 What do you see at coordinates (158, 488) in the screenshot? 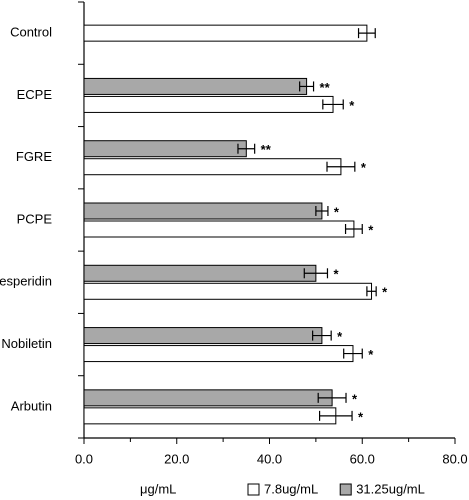
I see `x-axis-label: μg/mL` at bounding box center [158, 488].